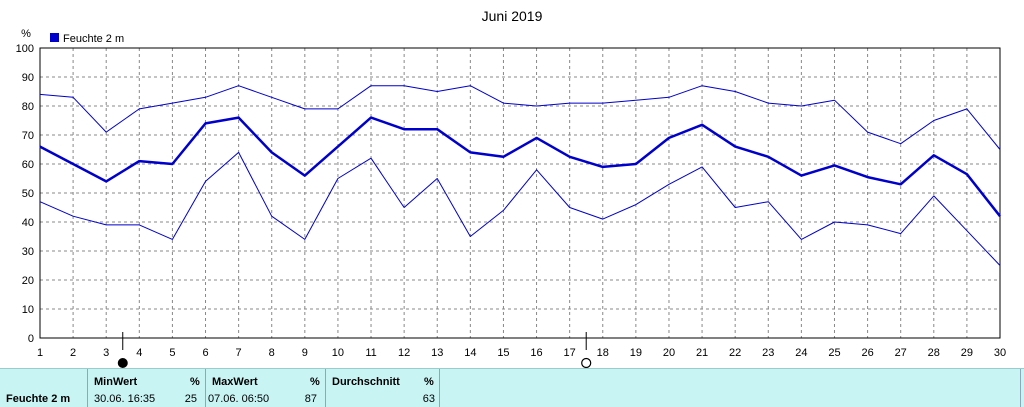 This screenshot has width=1024, height=407. What do you see at coordinates (272, 353) in the screenshot?
I see `x-tick-label: 8` at bounding box center [272, 353].